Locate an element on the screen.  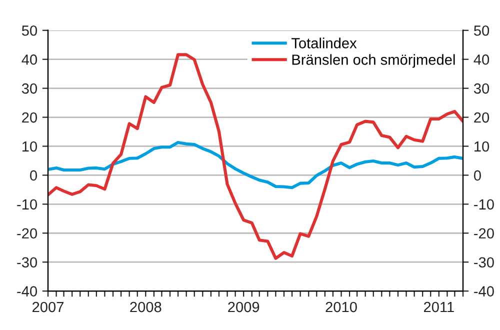
y2-tick-label: -10 is located at coordinates (484, 204).